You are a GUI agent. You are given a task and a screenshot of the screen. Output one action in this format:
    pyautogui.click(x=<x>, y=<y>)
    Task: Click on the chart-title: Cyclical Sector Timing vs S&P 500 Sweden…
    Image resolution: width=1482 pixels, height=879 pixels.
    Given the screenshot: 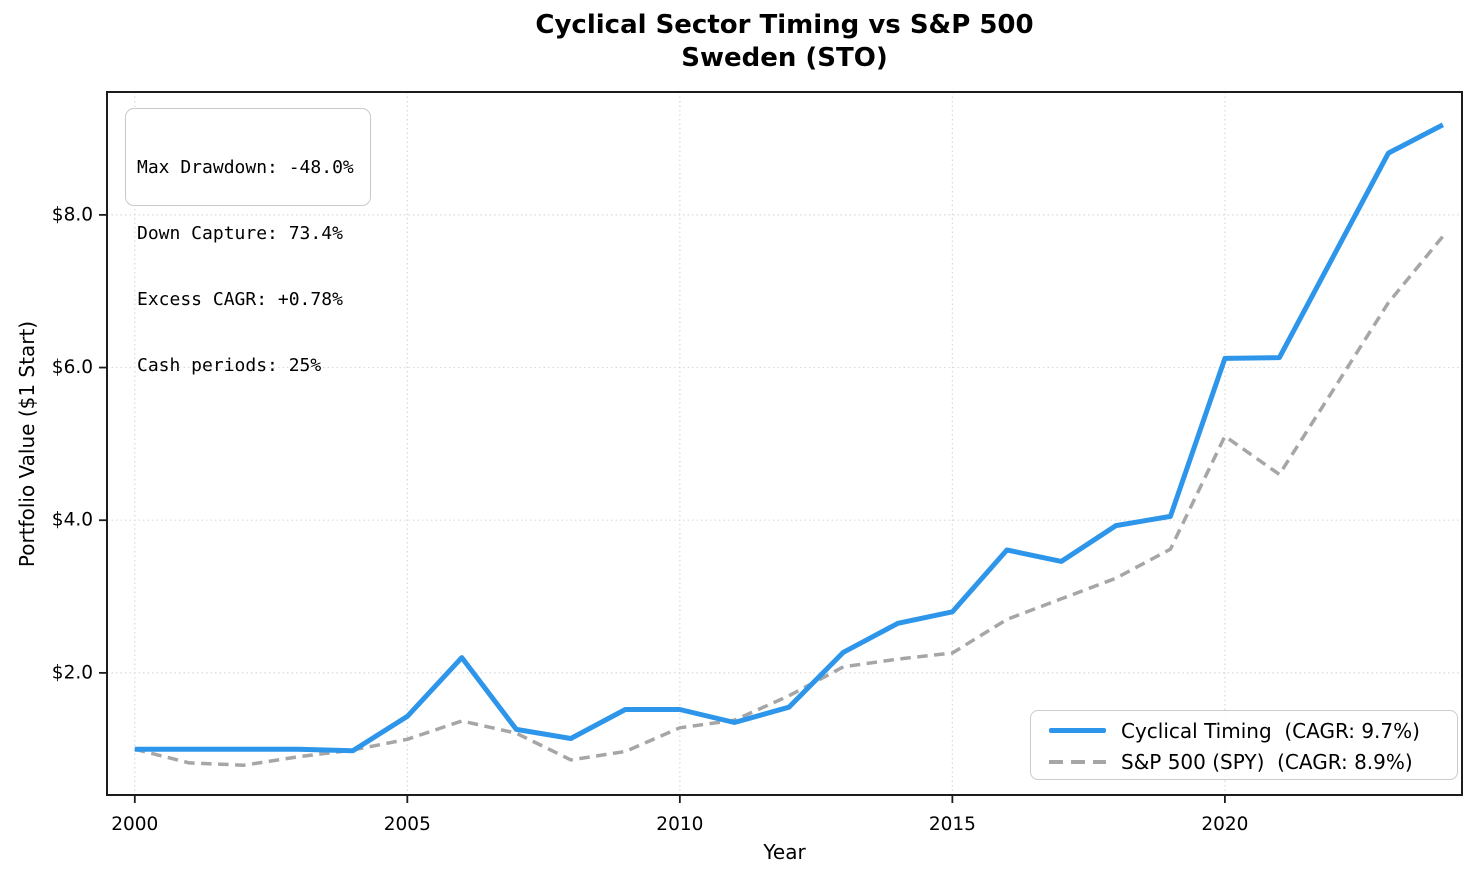 What is the action you would take?
    pyautogui.click(x=784, y=42)
    